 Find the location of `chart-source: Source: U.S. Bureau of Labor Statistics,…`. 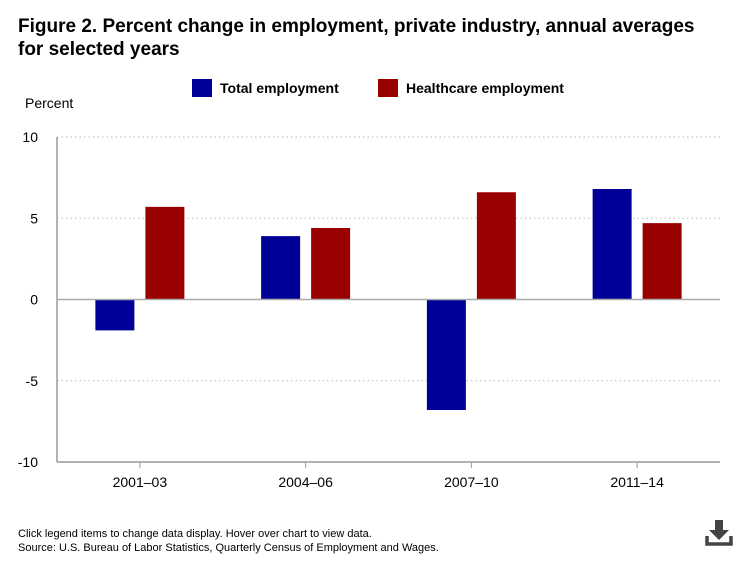

chart-source: Source: U.S. Bureau of Labor Statistics,… is located at coordinates (228, 548).